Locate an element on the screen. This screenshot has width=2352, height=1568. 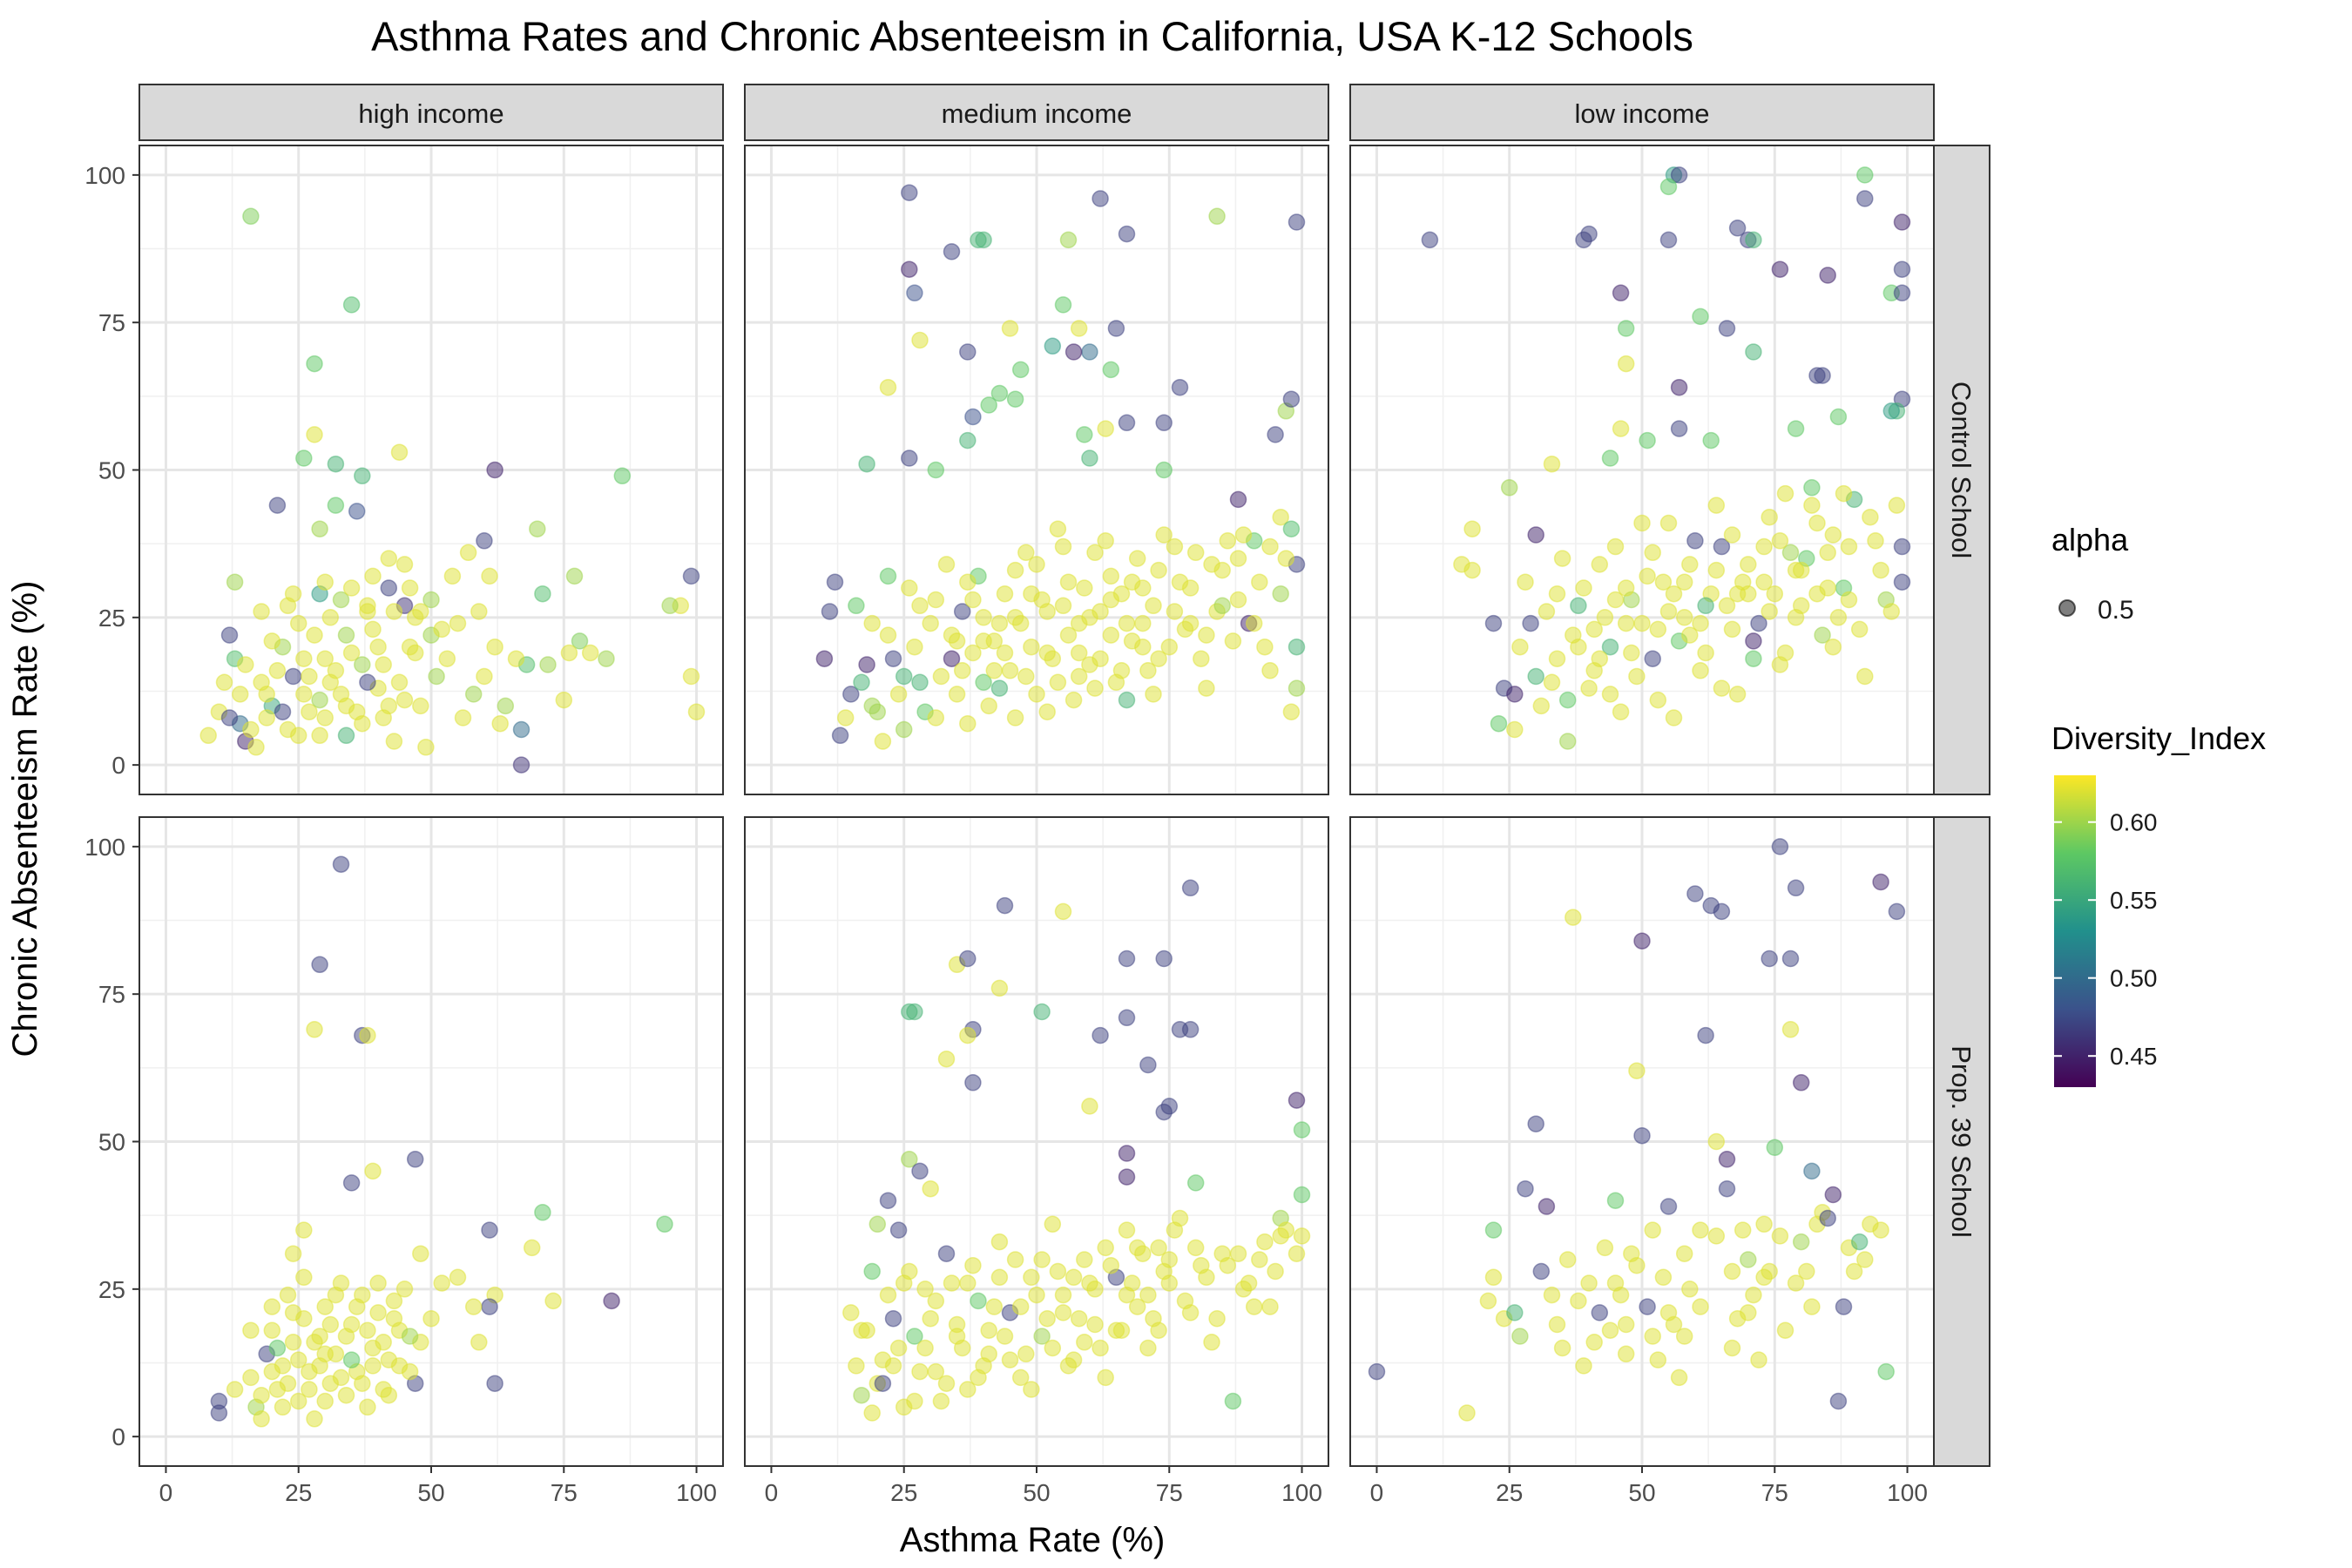
facet-panel is located at coordinates (1642, 470).